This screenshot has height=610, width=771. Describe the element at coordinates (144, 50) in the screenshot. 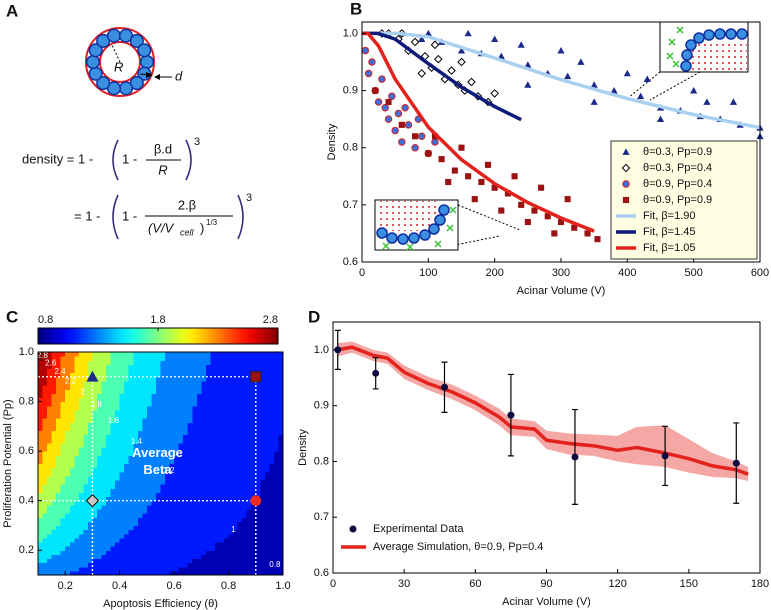

I see `bead` at that location.